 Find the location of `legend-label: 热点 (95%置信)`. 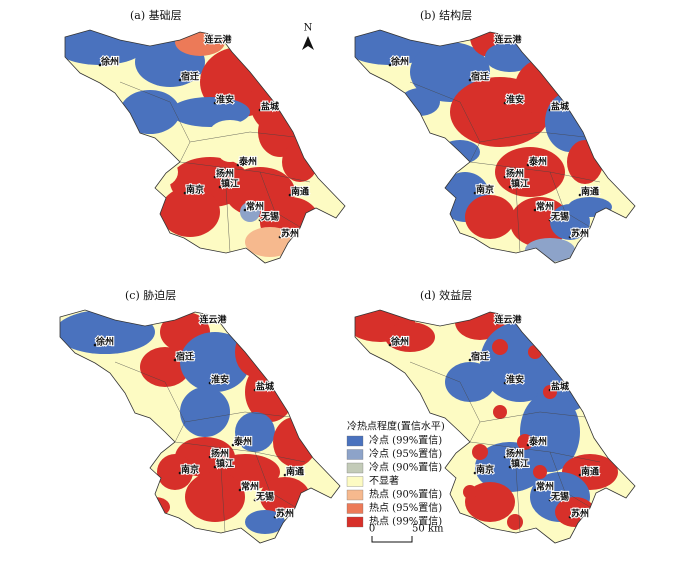

legend-label: 热点 (95%置信) is located at coordinates (405, 507).